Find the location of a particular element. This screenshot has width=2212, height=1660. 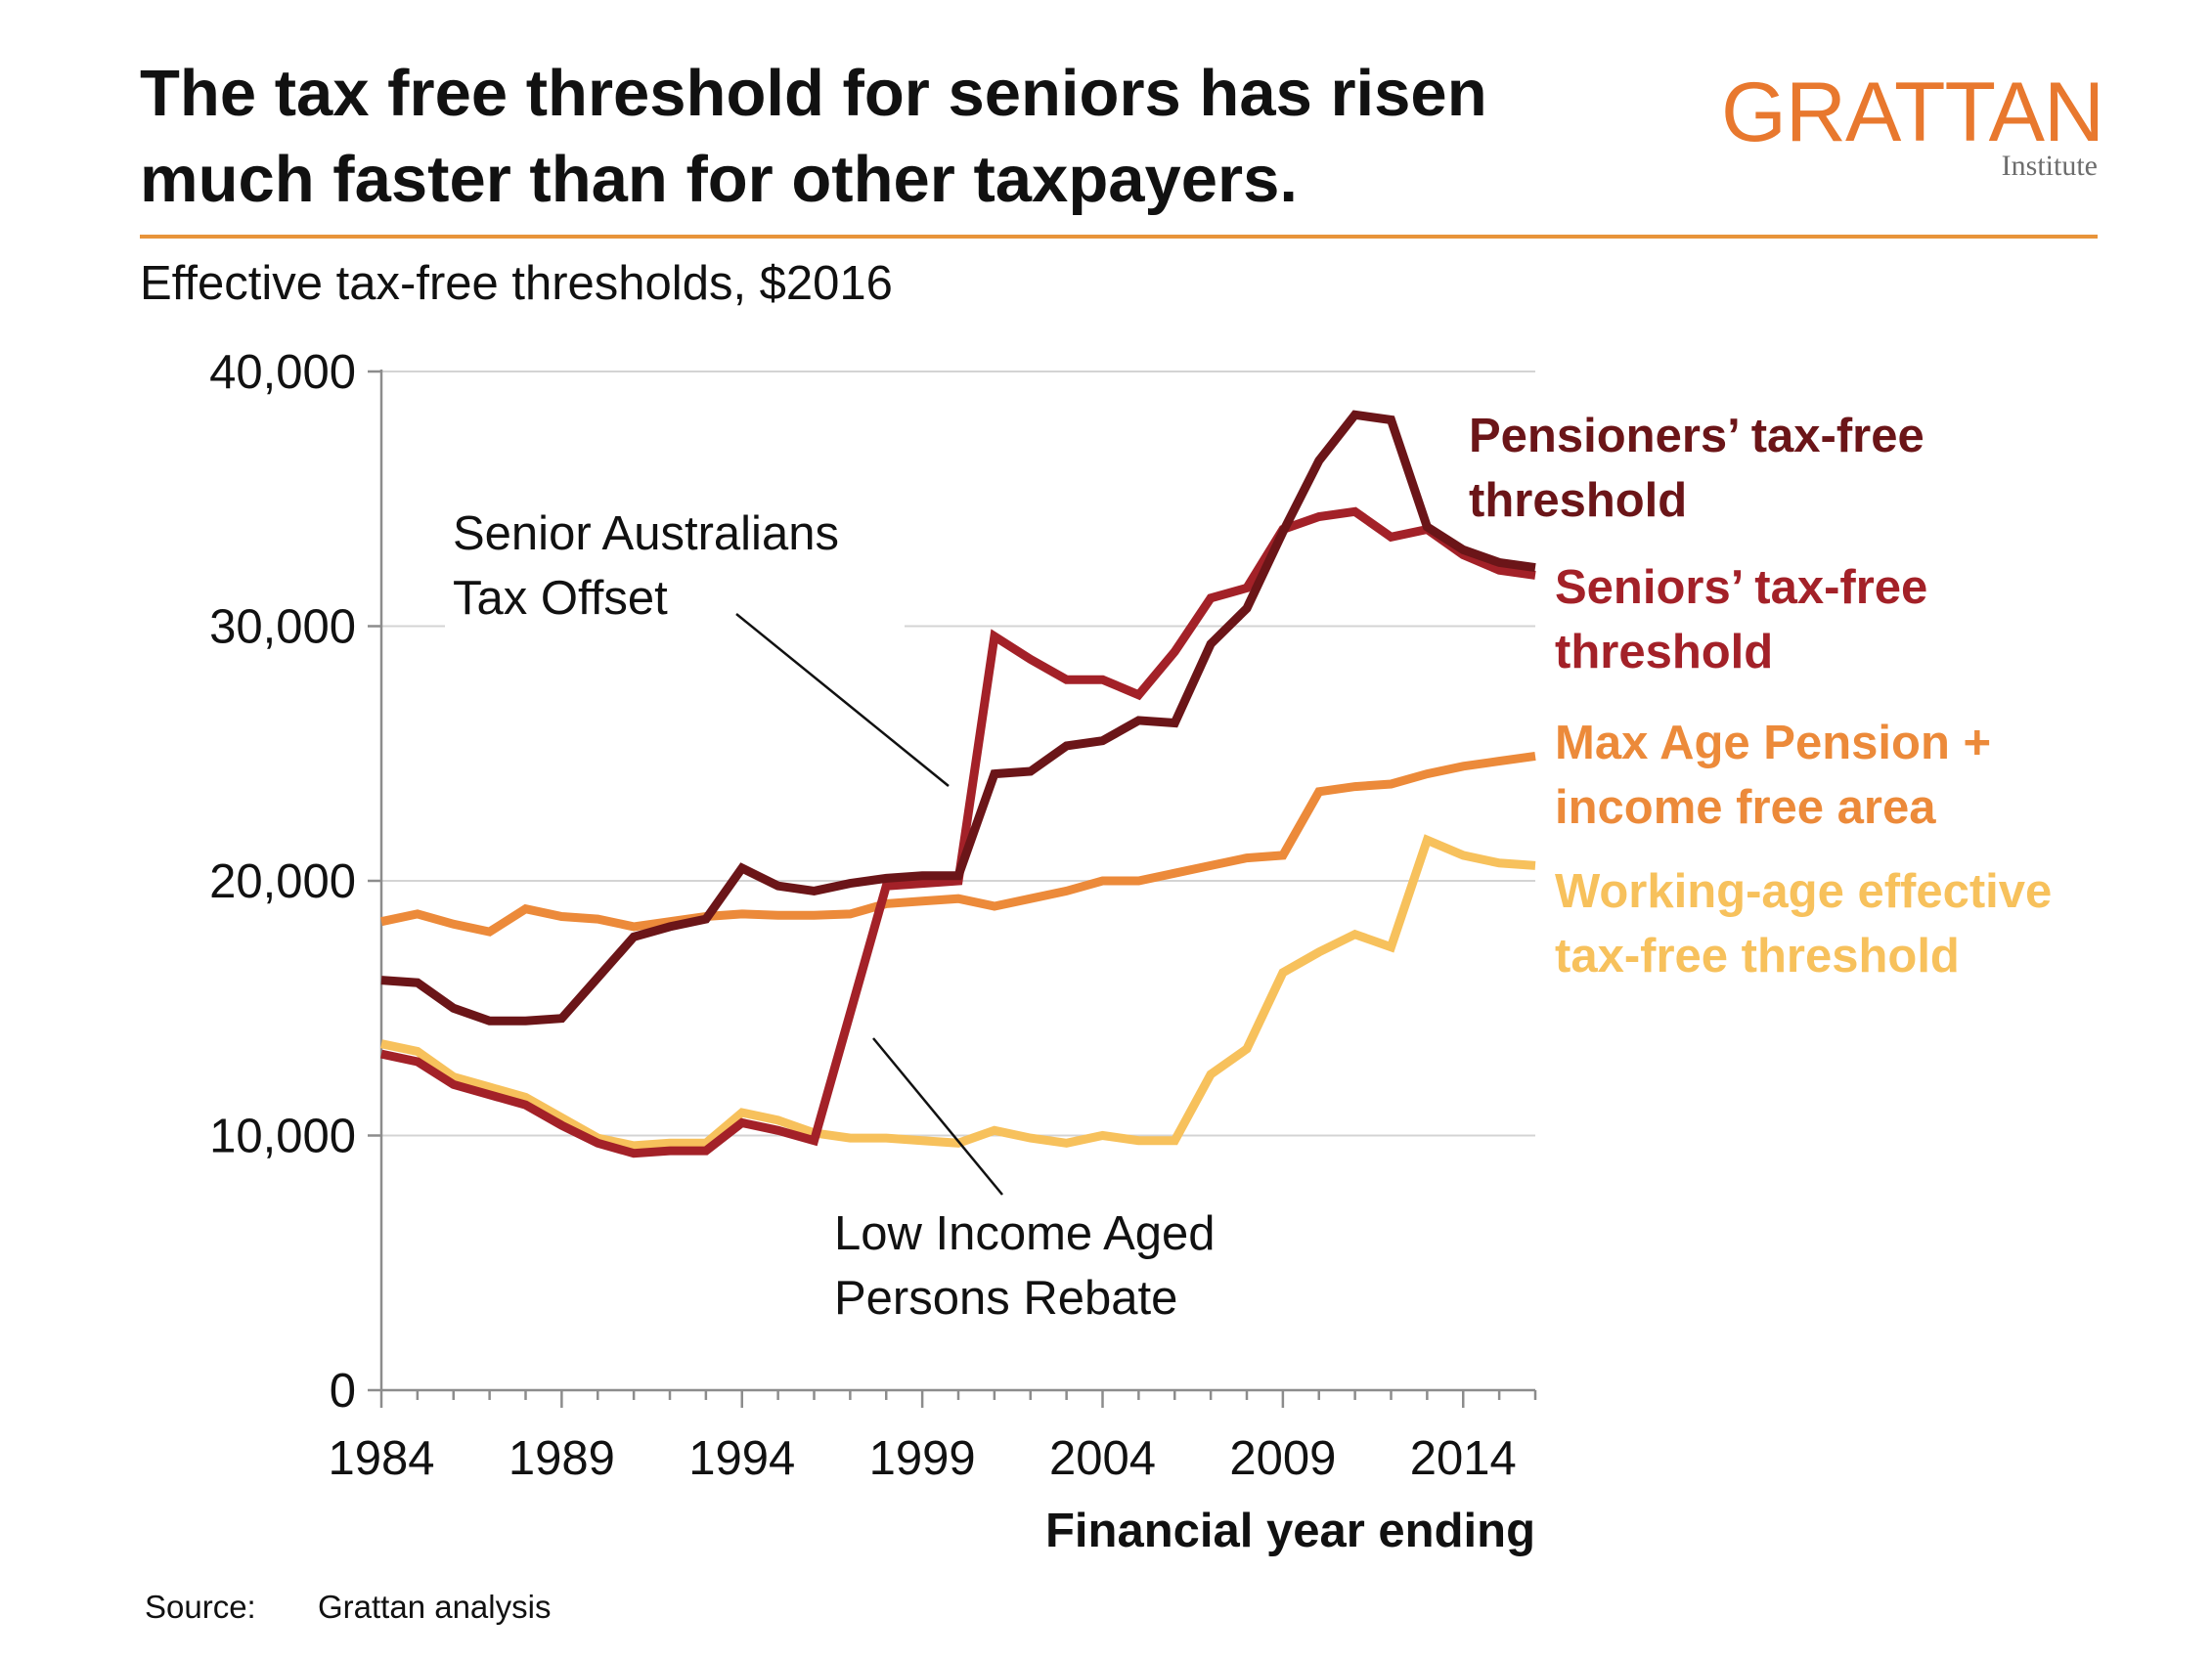

x-tick-label-5: 2009 is located at coordinates (1282, 1458).